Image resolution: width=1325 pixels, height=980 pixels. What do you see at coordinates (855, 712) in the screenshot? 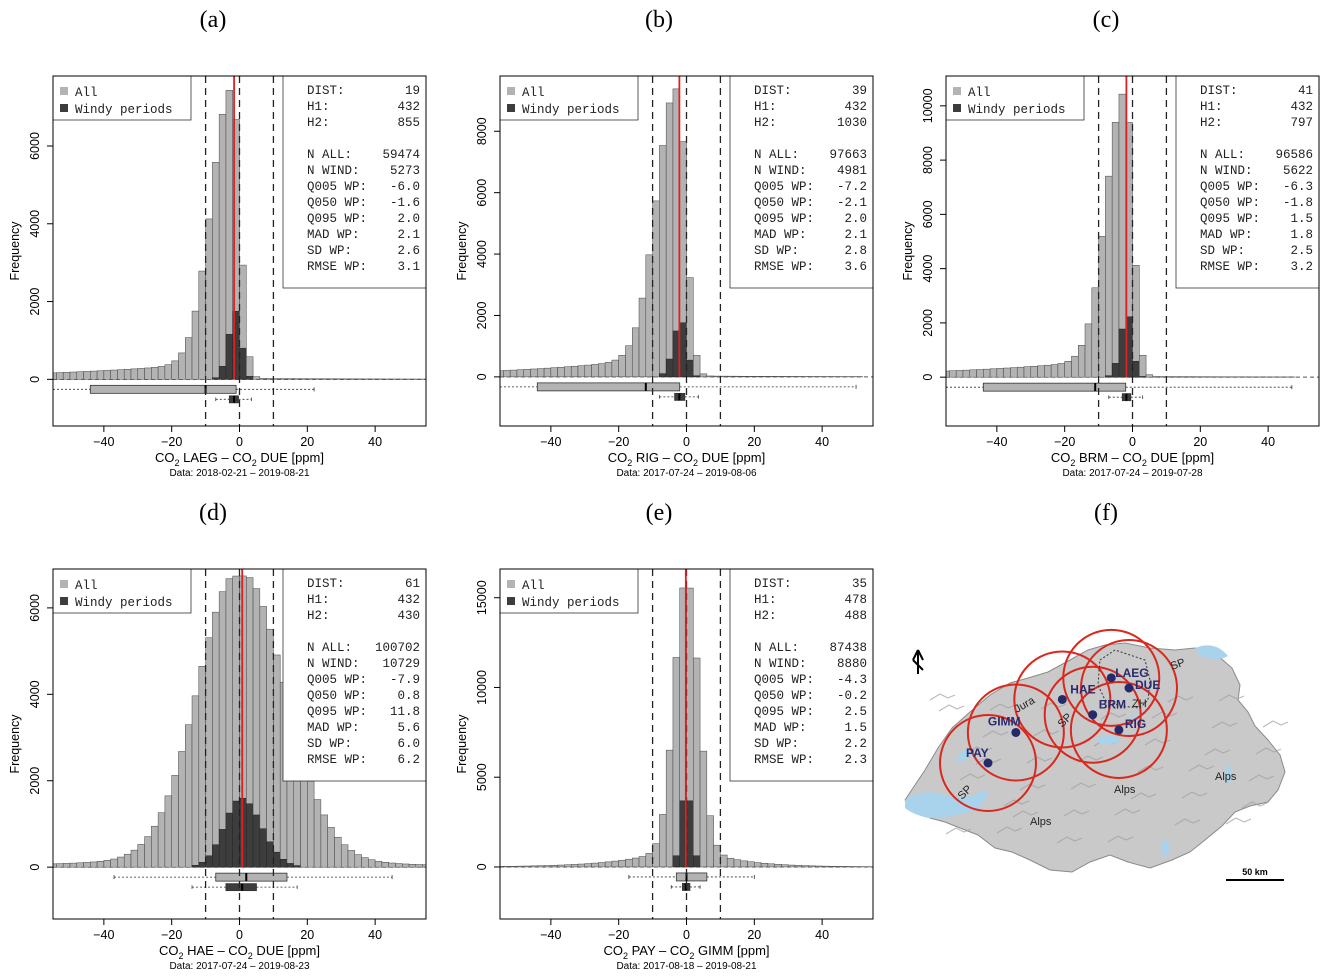
I see `stats-value: 2.5` at bounding box center [855, 712].